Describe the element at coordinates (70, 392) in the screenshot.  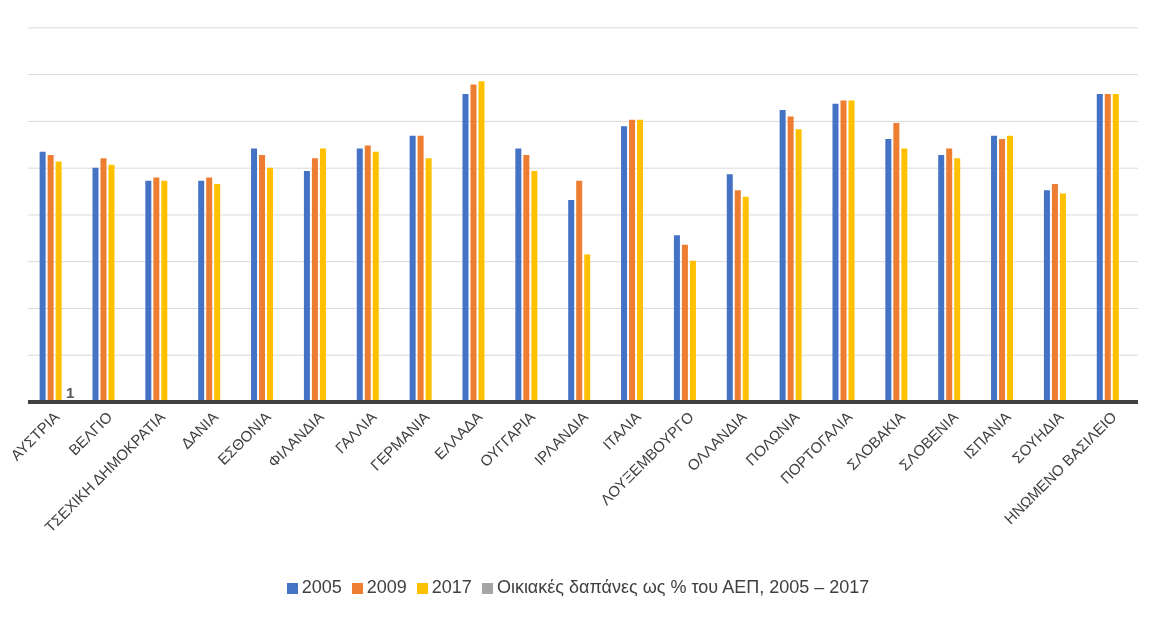
I see `annotation: 1` at that location.